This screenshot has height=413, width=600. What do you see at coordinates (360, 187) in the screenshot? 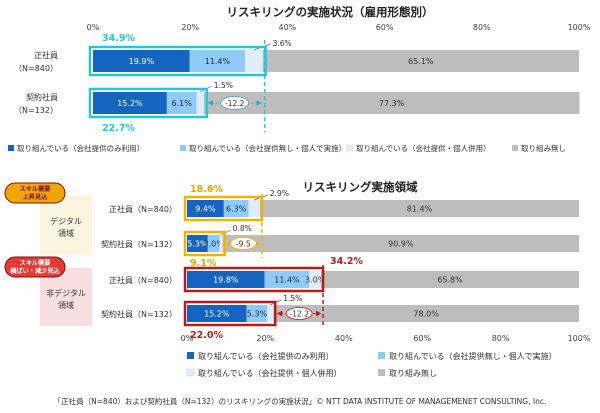
I see `chart2-title: リスキリング実施領域` at bounding box center [360, 187].